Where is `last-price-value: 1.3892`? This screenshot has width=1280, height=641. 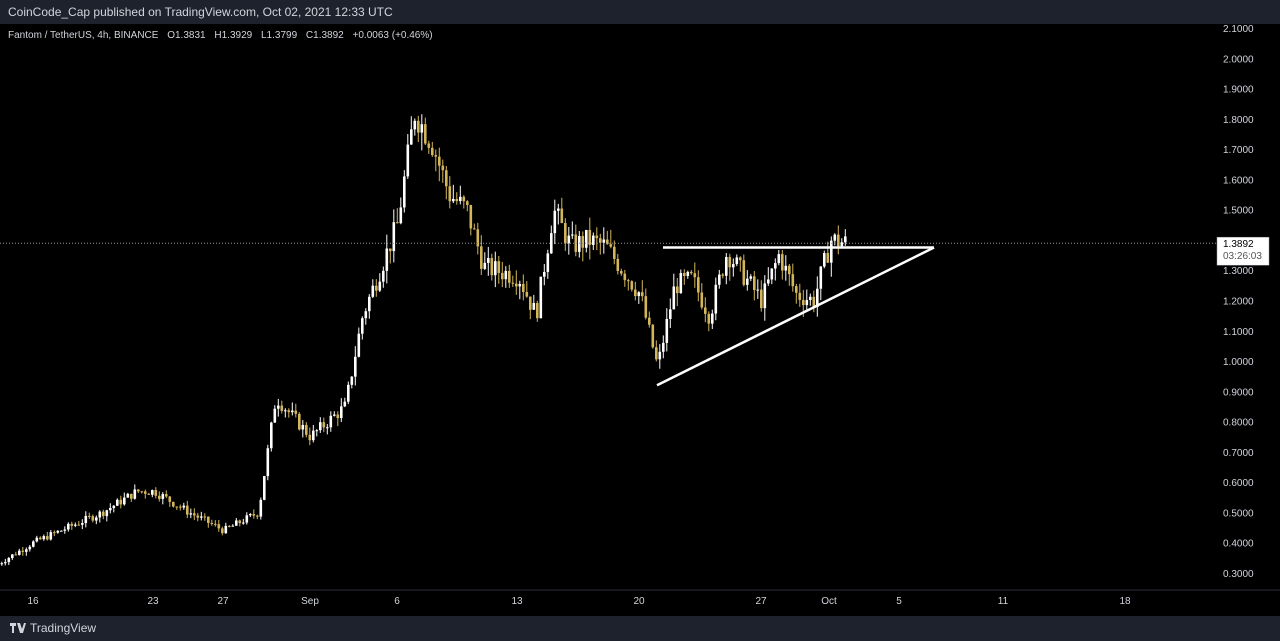 last-price-value: 1.3892 is located at coordinates (1238, 244).